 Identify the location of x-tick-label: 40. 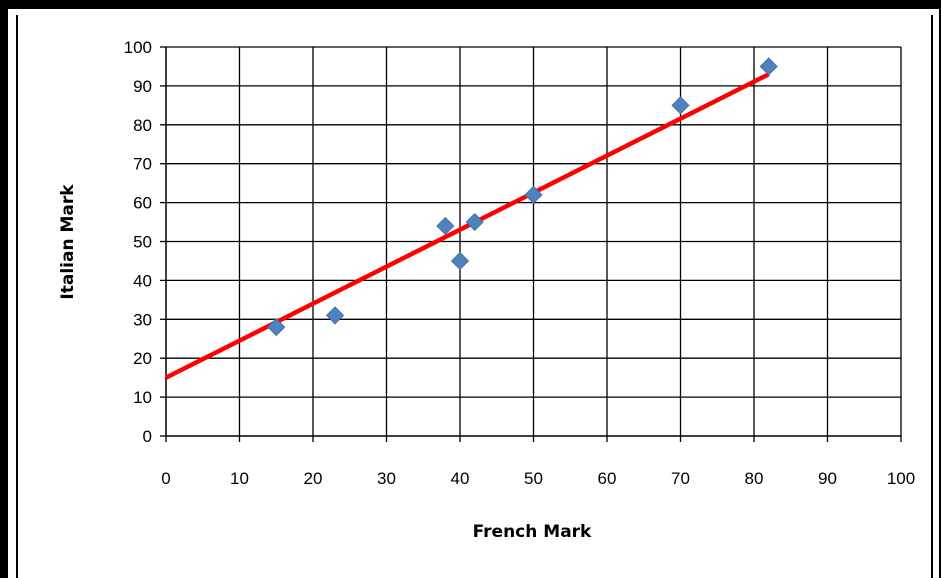
(460, 478).